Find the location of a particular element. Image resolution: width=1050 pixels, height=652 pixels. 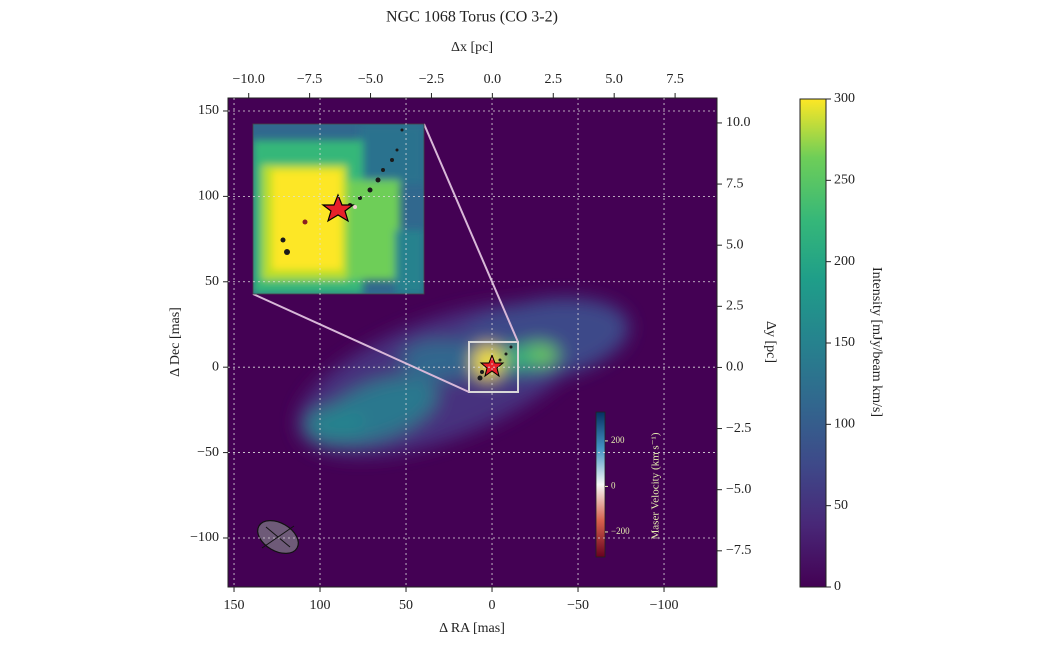

y2-axis-label: Δy [pc] is located at coordinates (770, 342).